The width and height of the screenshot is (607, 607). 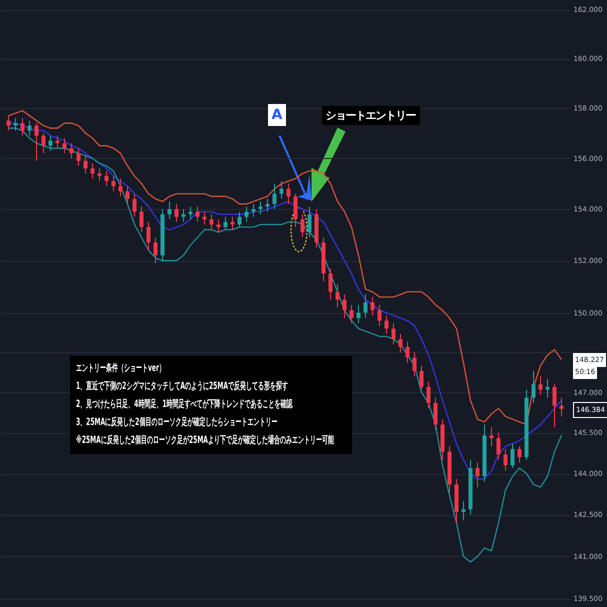 I want to click on annotation: 3、25MAに反発した2個目のローソク足が確定したらショートエントリー, so click(x=177, y=422).